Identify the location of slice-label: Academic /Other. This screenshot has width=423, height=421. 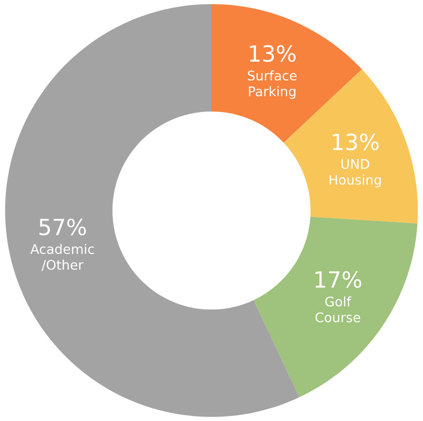
(62, 257).